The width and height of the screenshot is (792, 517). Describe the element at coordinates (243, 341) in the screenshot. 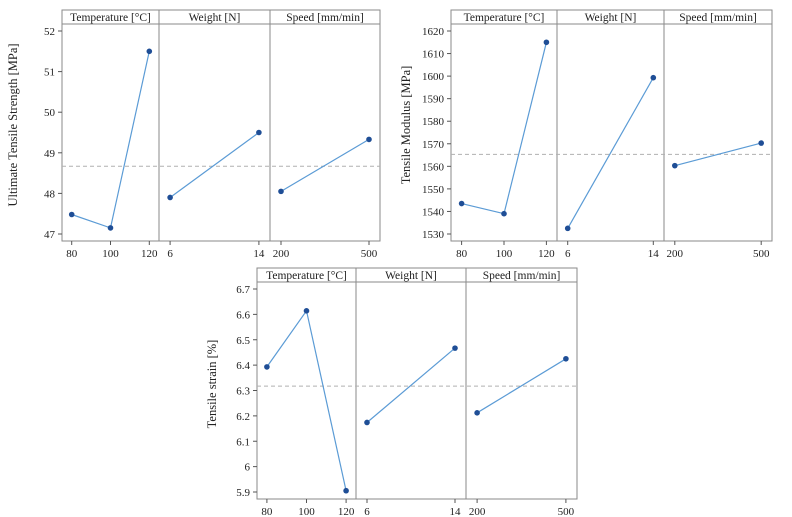

I see `y-tick-label: 6.5` at that location.